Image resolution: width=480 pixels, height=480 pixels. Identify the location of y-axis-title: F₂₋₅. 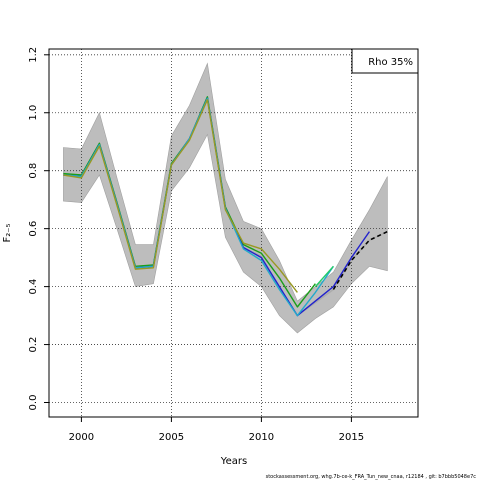
(7, 232).